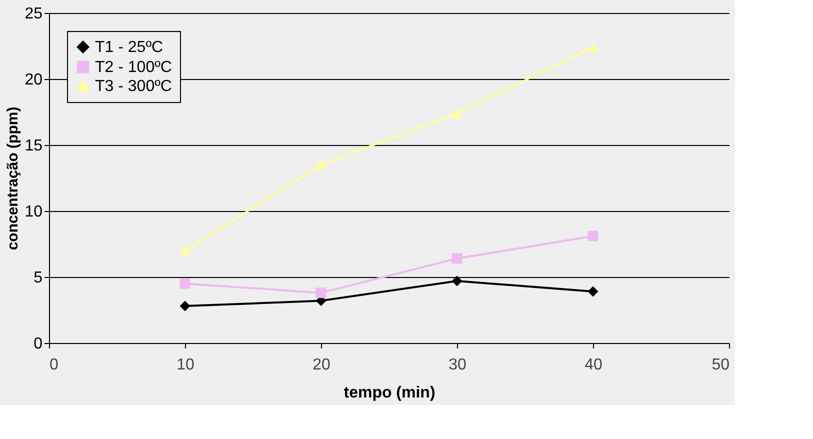 The image size is (813, 439). Describe the element at coordinates (33, 14) in the screenshot. I see `y-tick-label: 25` at that location.